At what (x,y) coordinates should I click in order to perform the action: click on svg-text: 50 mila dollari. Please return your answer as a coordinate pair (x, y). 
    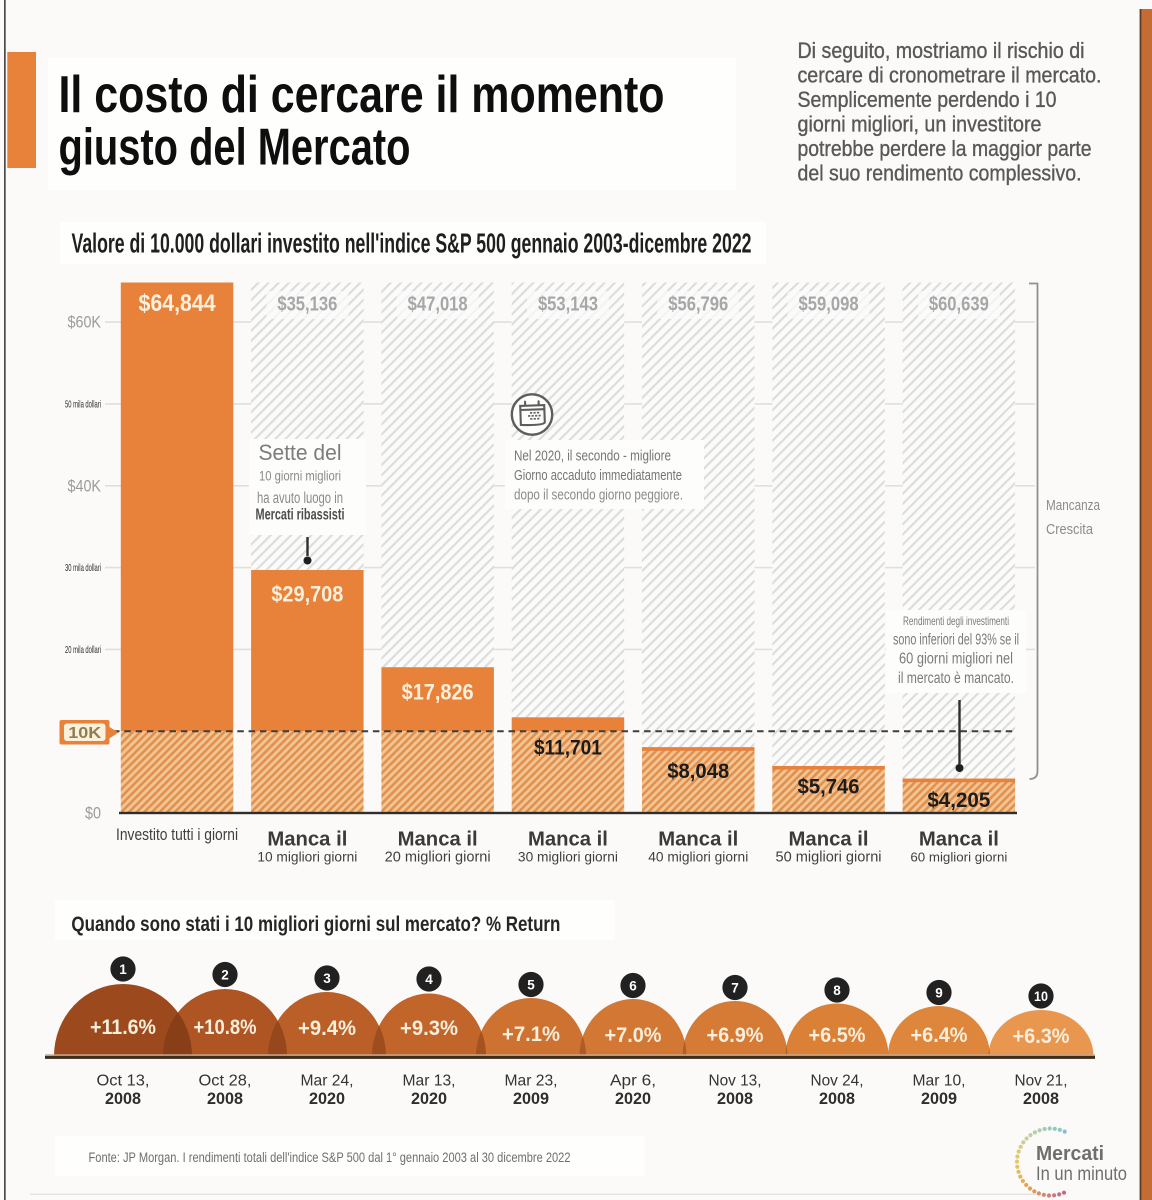
    Looking at the image, I should click on (83, 405).